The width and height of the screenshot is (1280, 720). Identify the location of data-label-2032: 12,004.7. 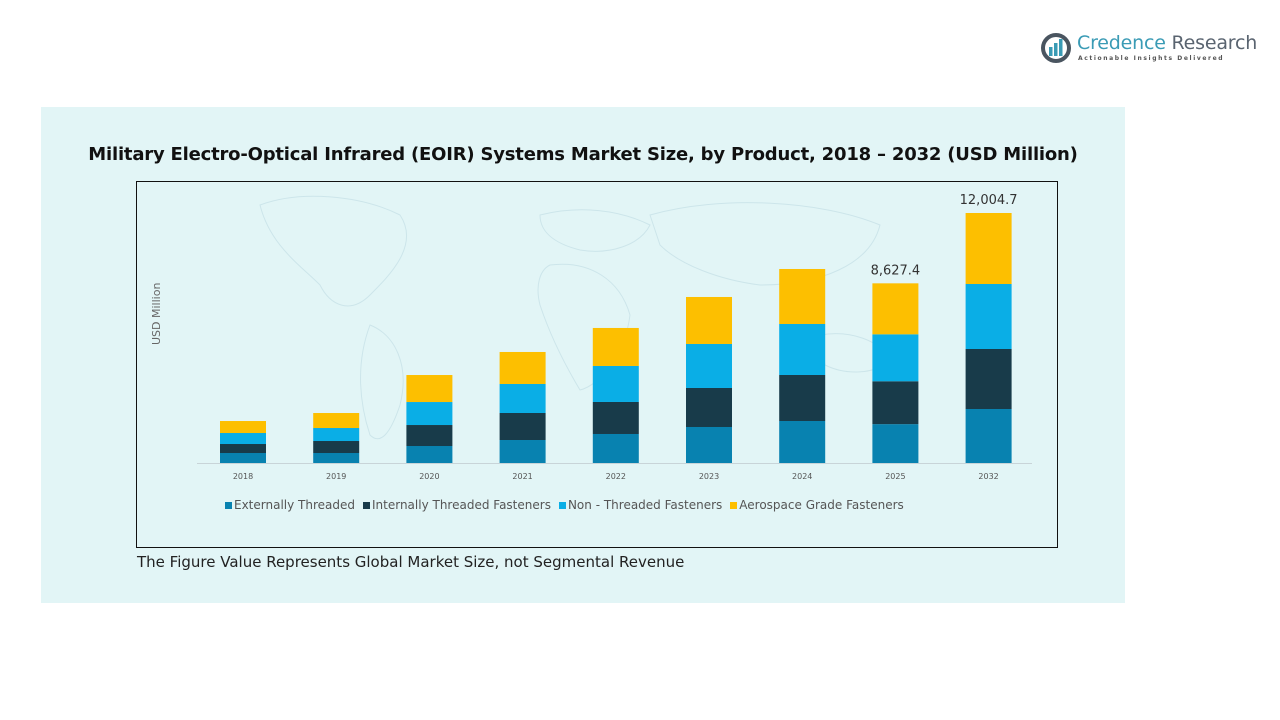
(989, 200).